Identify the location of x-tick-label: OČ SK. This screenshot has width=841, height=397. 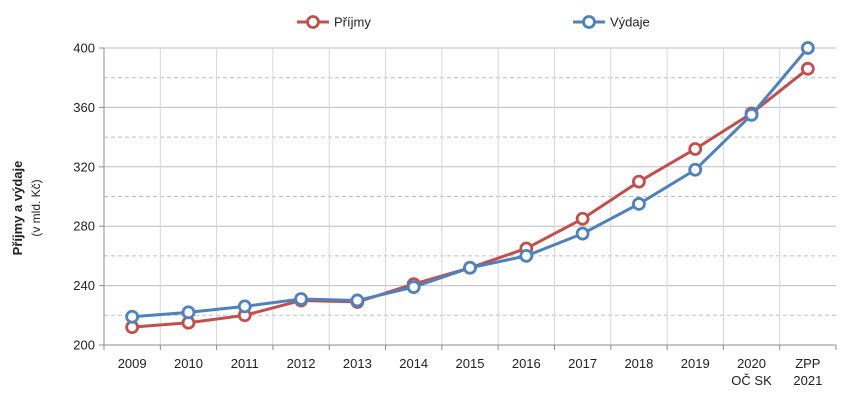
(751, 380).